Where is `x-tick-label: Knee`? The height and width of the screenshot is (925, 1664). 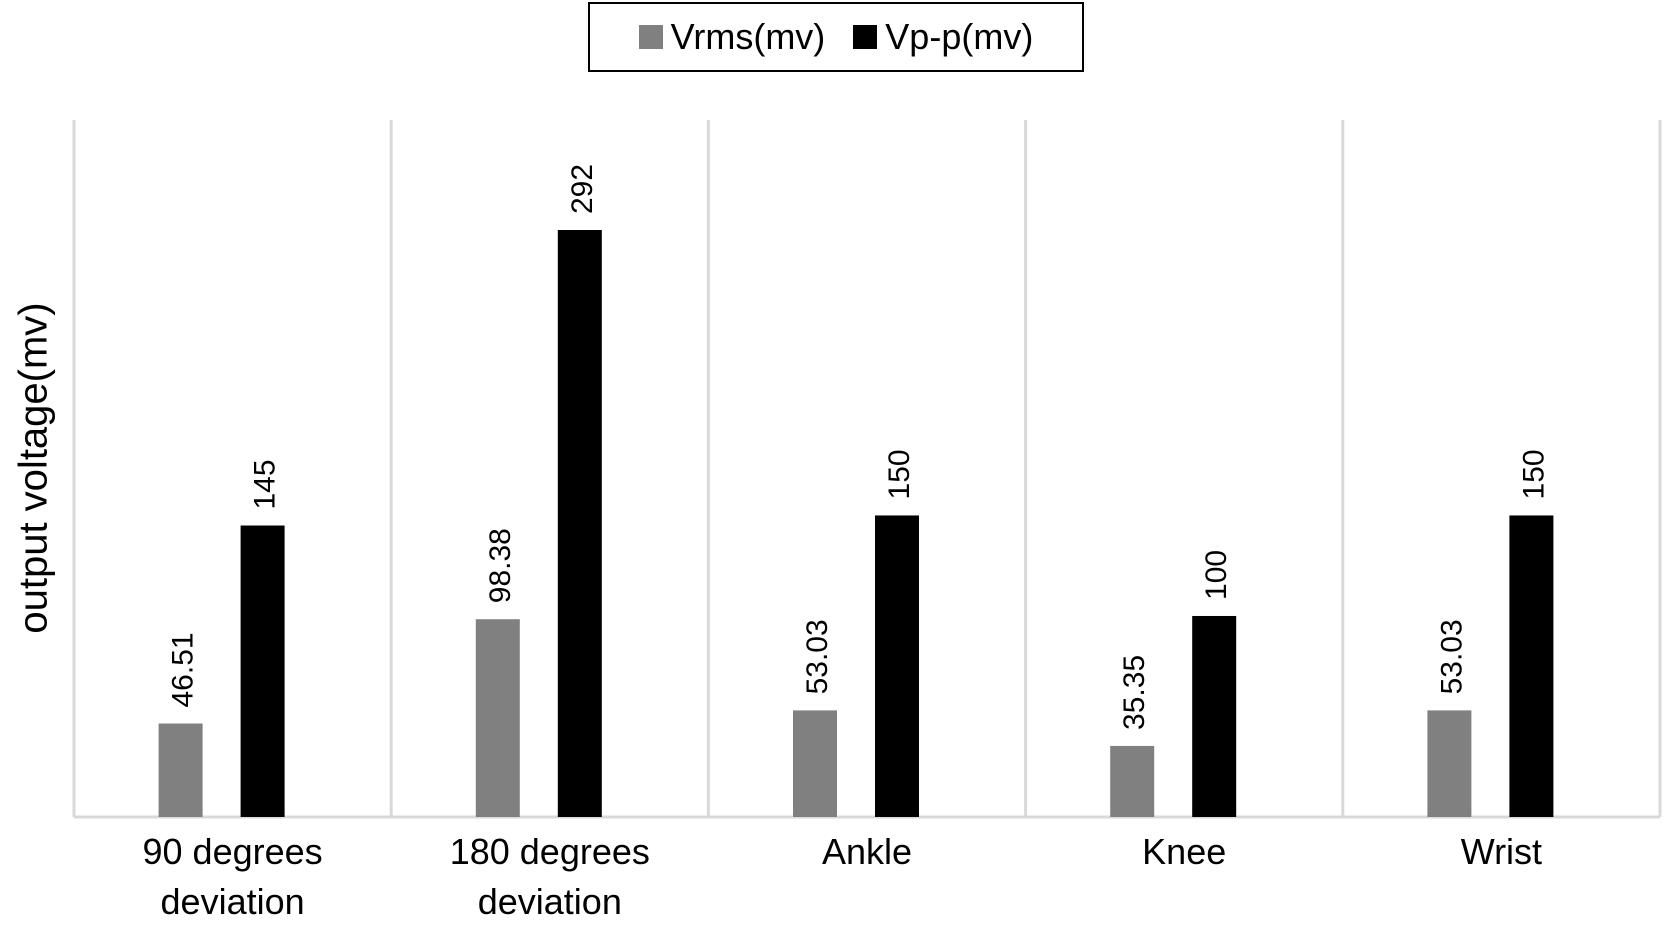 x-tick-label: Knee is located at coordinates (1184, 851).